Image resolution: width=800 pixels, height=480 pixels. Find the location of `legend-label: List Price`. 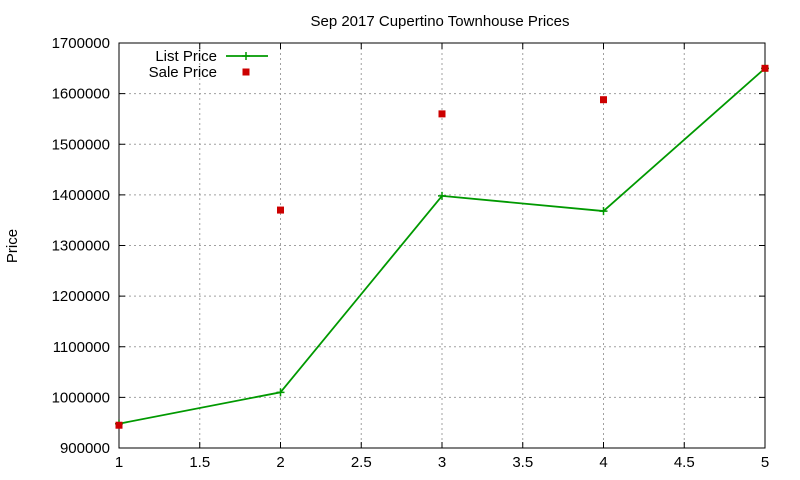

legend-label: List Price is located at coordinates (186, 56).